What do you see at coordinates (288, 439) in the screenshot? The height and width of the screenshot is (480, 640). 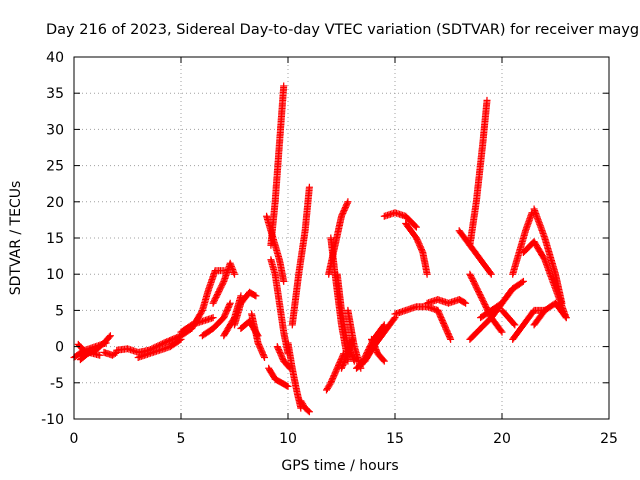 I see `x-tick-label: 10` at bounding box center [288, 439].